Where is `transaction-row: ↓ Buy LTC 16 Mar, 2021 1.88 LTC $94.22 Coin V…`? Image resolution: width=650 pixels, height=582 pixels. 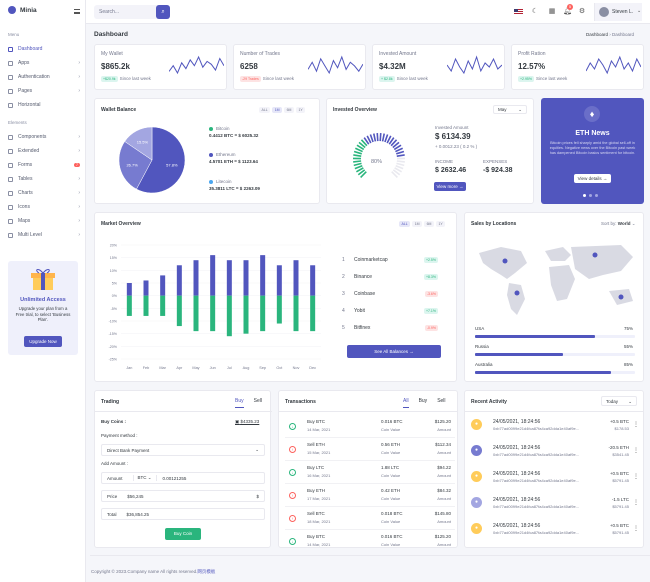
transaction-row: ↓ Buy LTC 16 Mar, 2021 1.88 LTC $94.22 Coin V… is located at coordinates (370, 473).